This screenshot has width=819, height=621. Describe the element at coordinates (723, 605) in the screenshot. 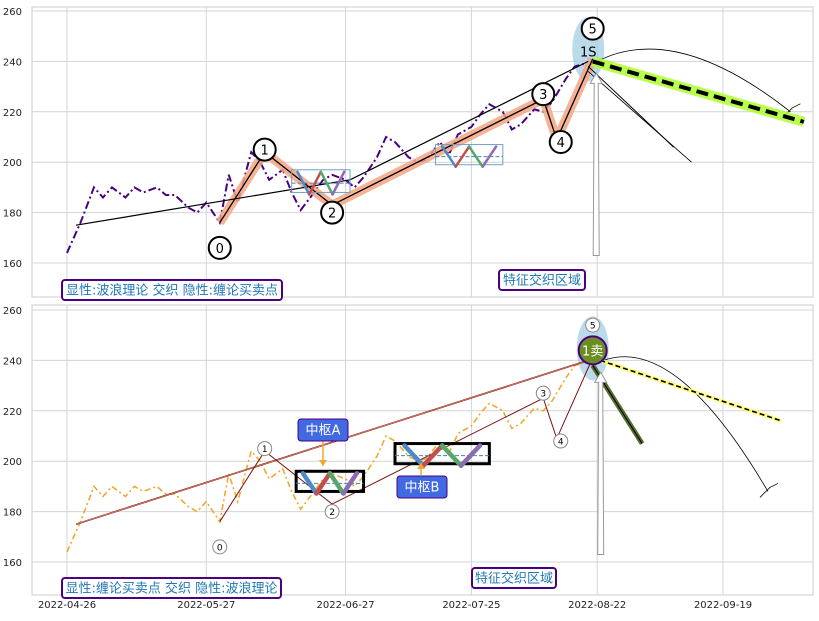

I see `x-tick-label: 2022-09-19` at that location.